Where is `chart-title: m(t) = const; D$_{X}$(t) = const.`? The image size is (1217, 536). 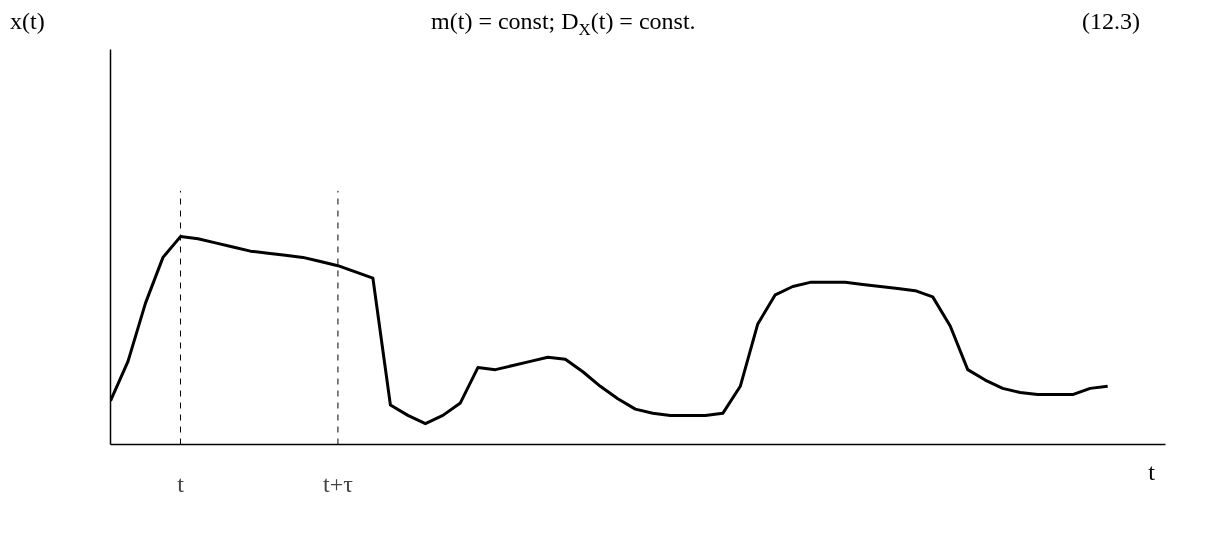 chart-title: m(t) = const; D$_{X}$(t) = const. is located at coordinates (563, 24).